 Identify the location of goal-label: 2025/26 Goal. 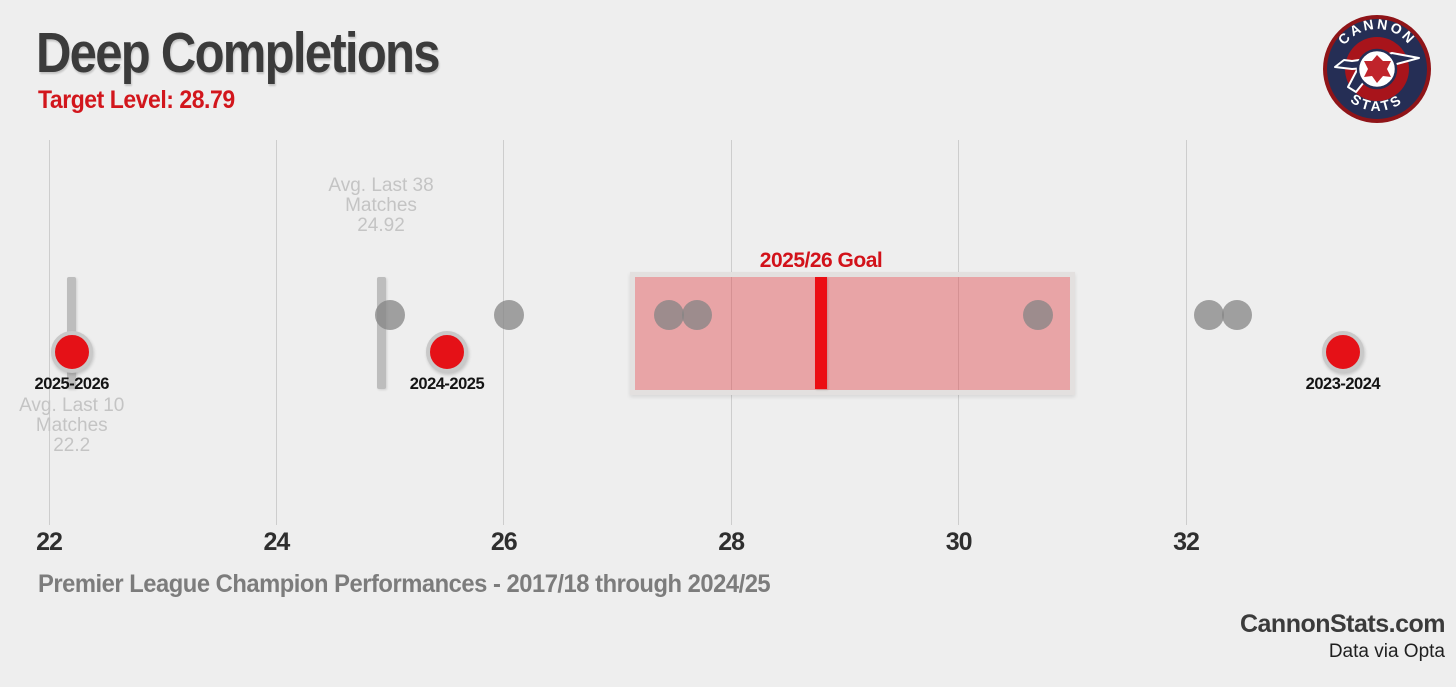
(821, 260).